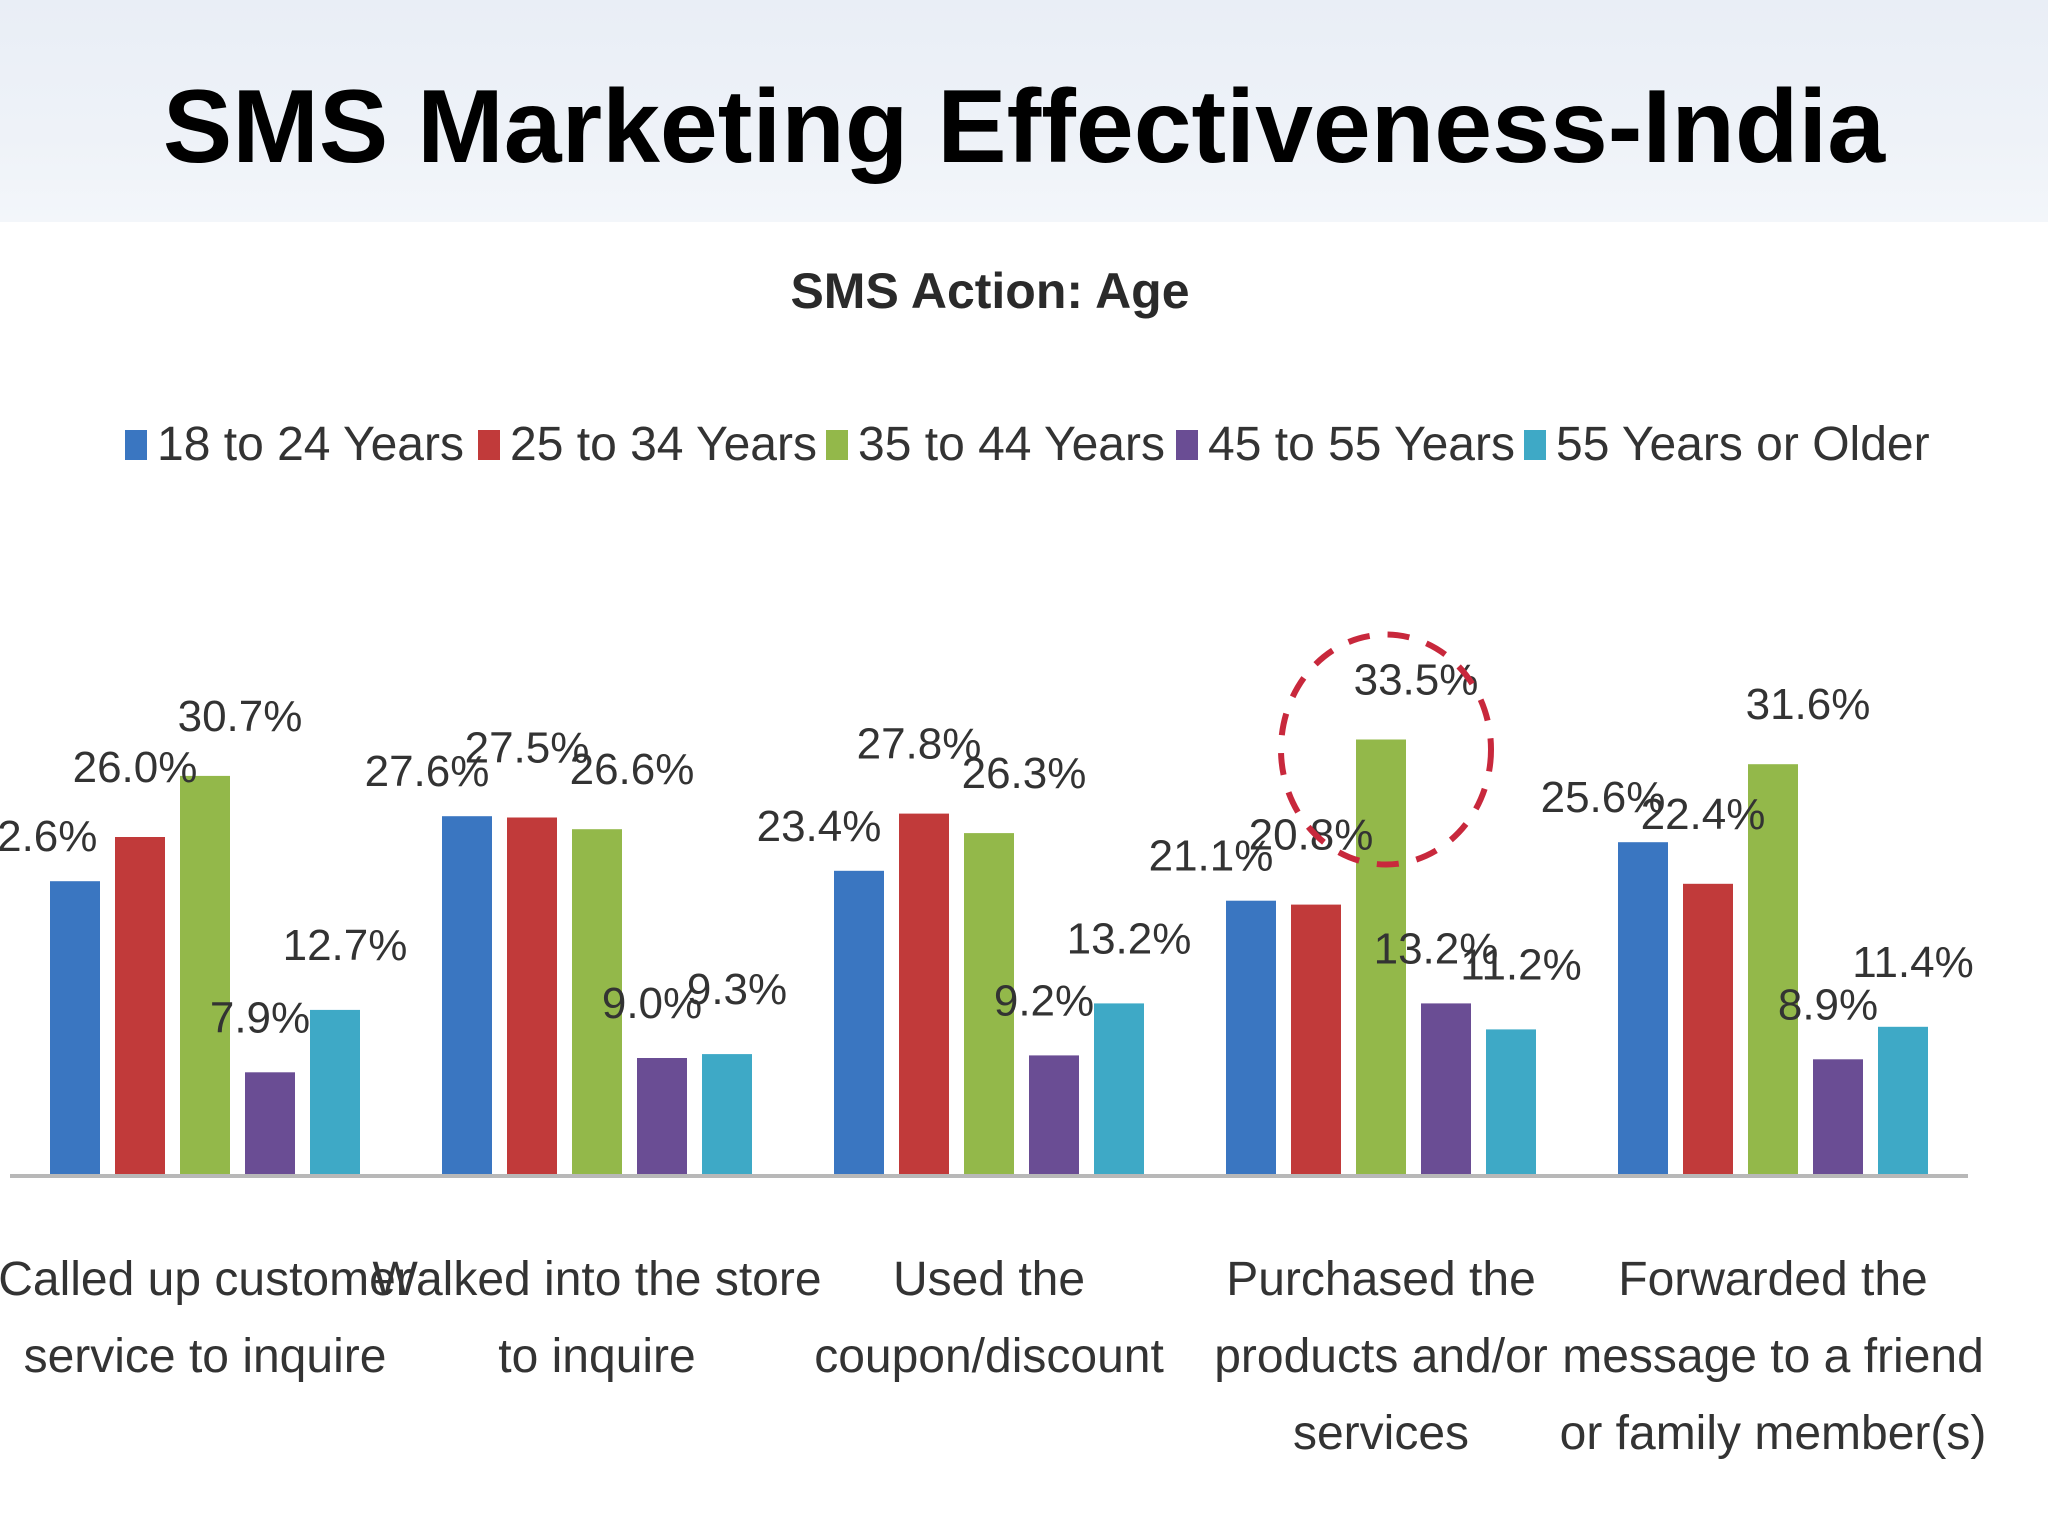  Describe the element at coordinates (919, 744) in the screenshot. I see `data-label: 27.8%` at that location.